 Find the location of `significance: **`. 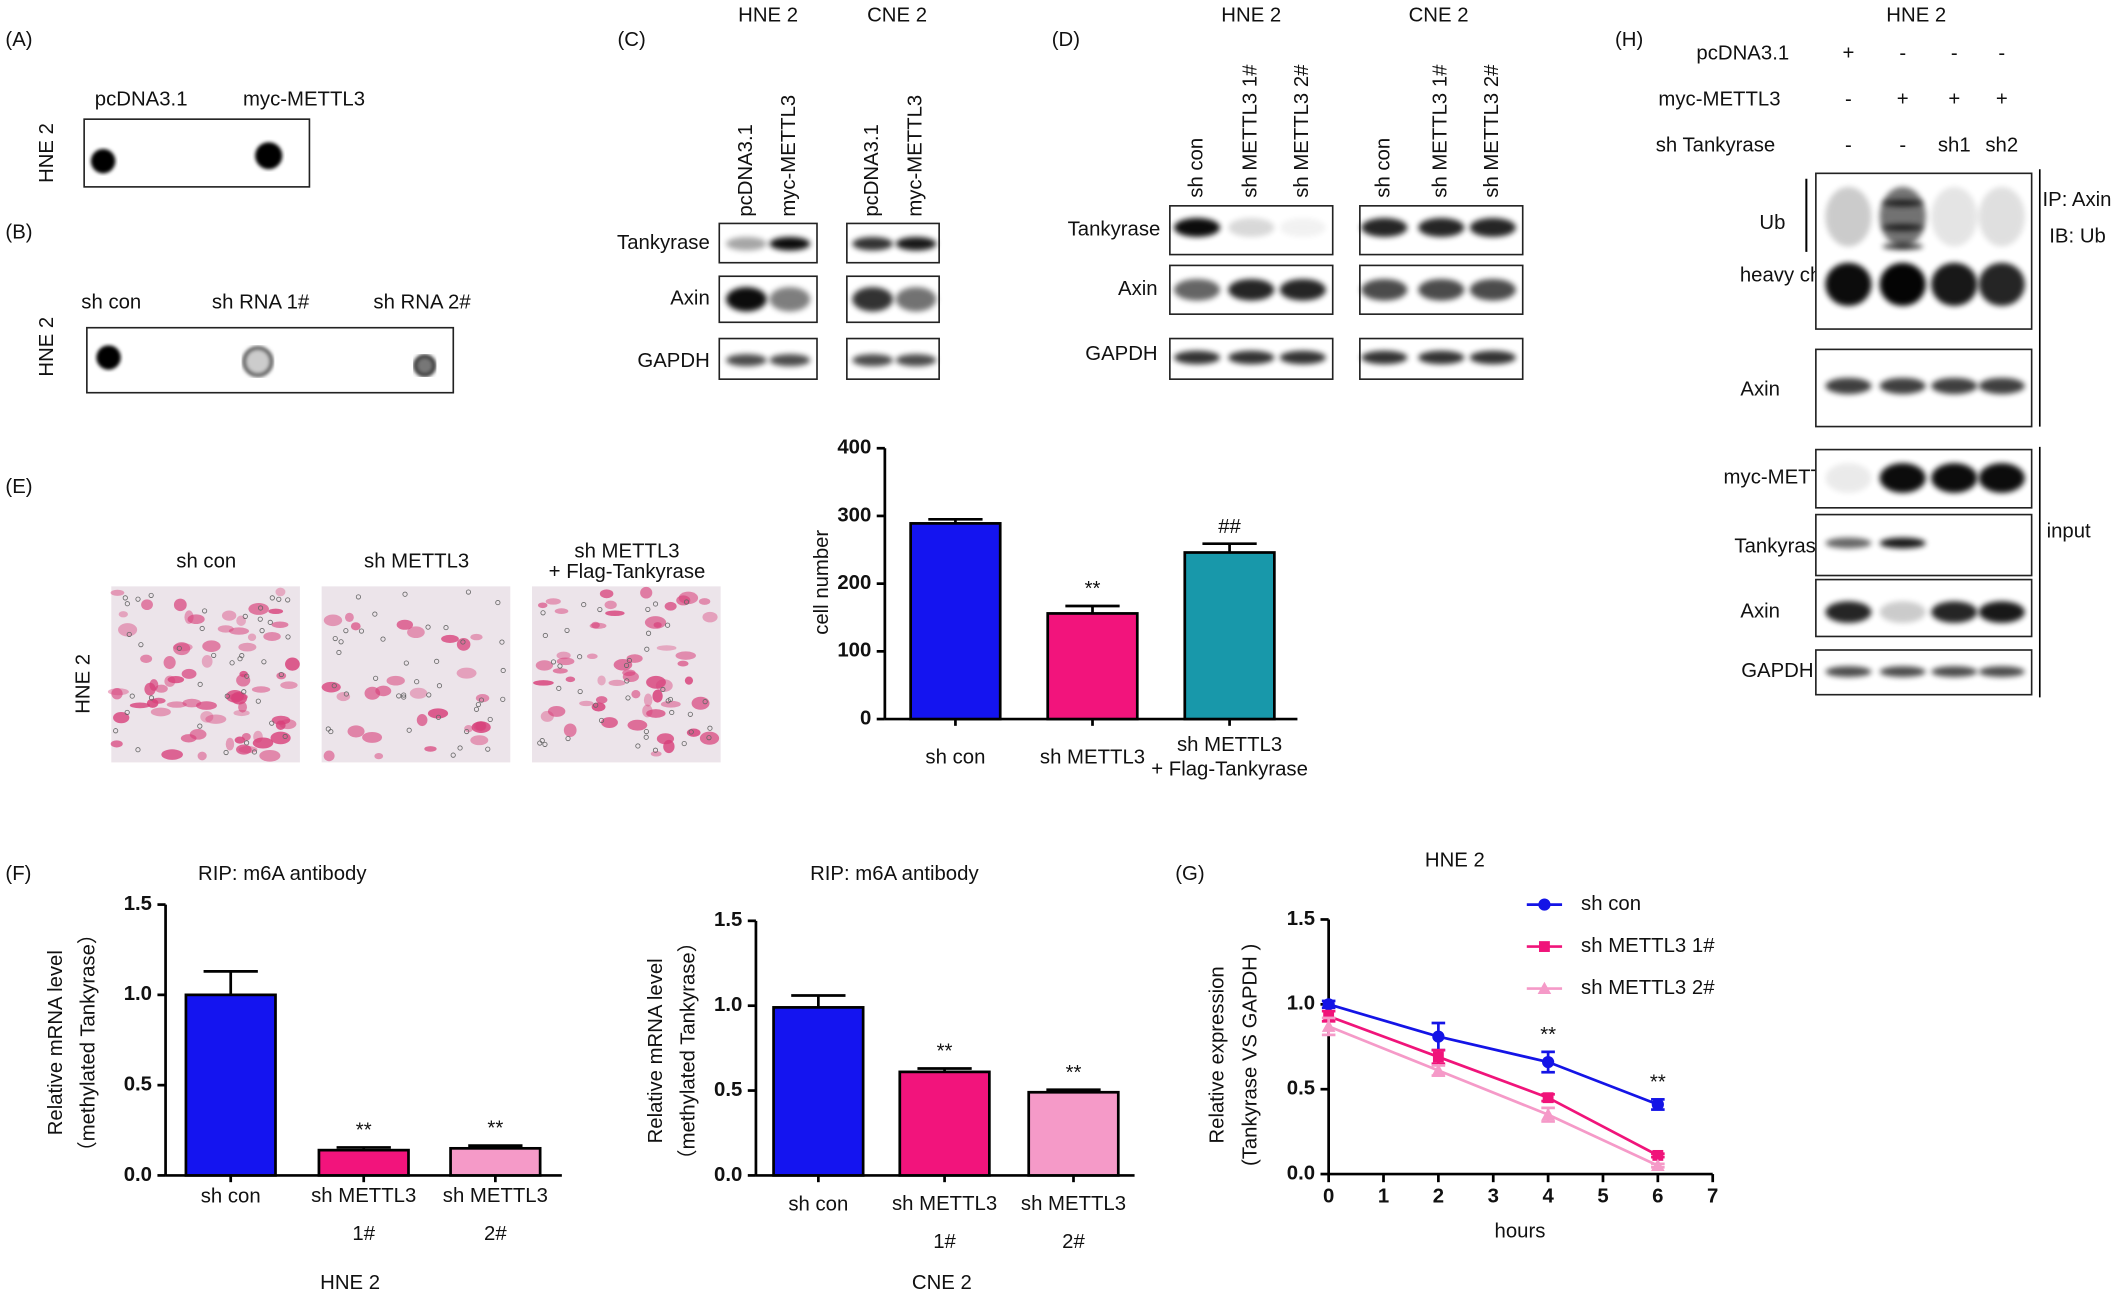

significance: ** is located at coordinates (1074, 1073).